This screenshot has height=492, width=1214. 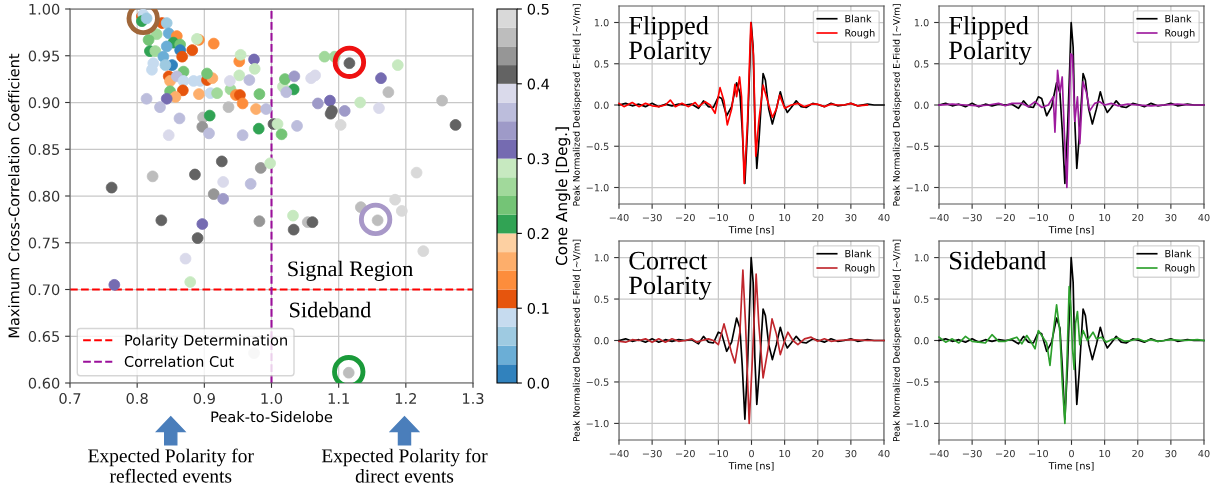 I want to click on x-tick-label: 0.8, so click(x=137, y=398).